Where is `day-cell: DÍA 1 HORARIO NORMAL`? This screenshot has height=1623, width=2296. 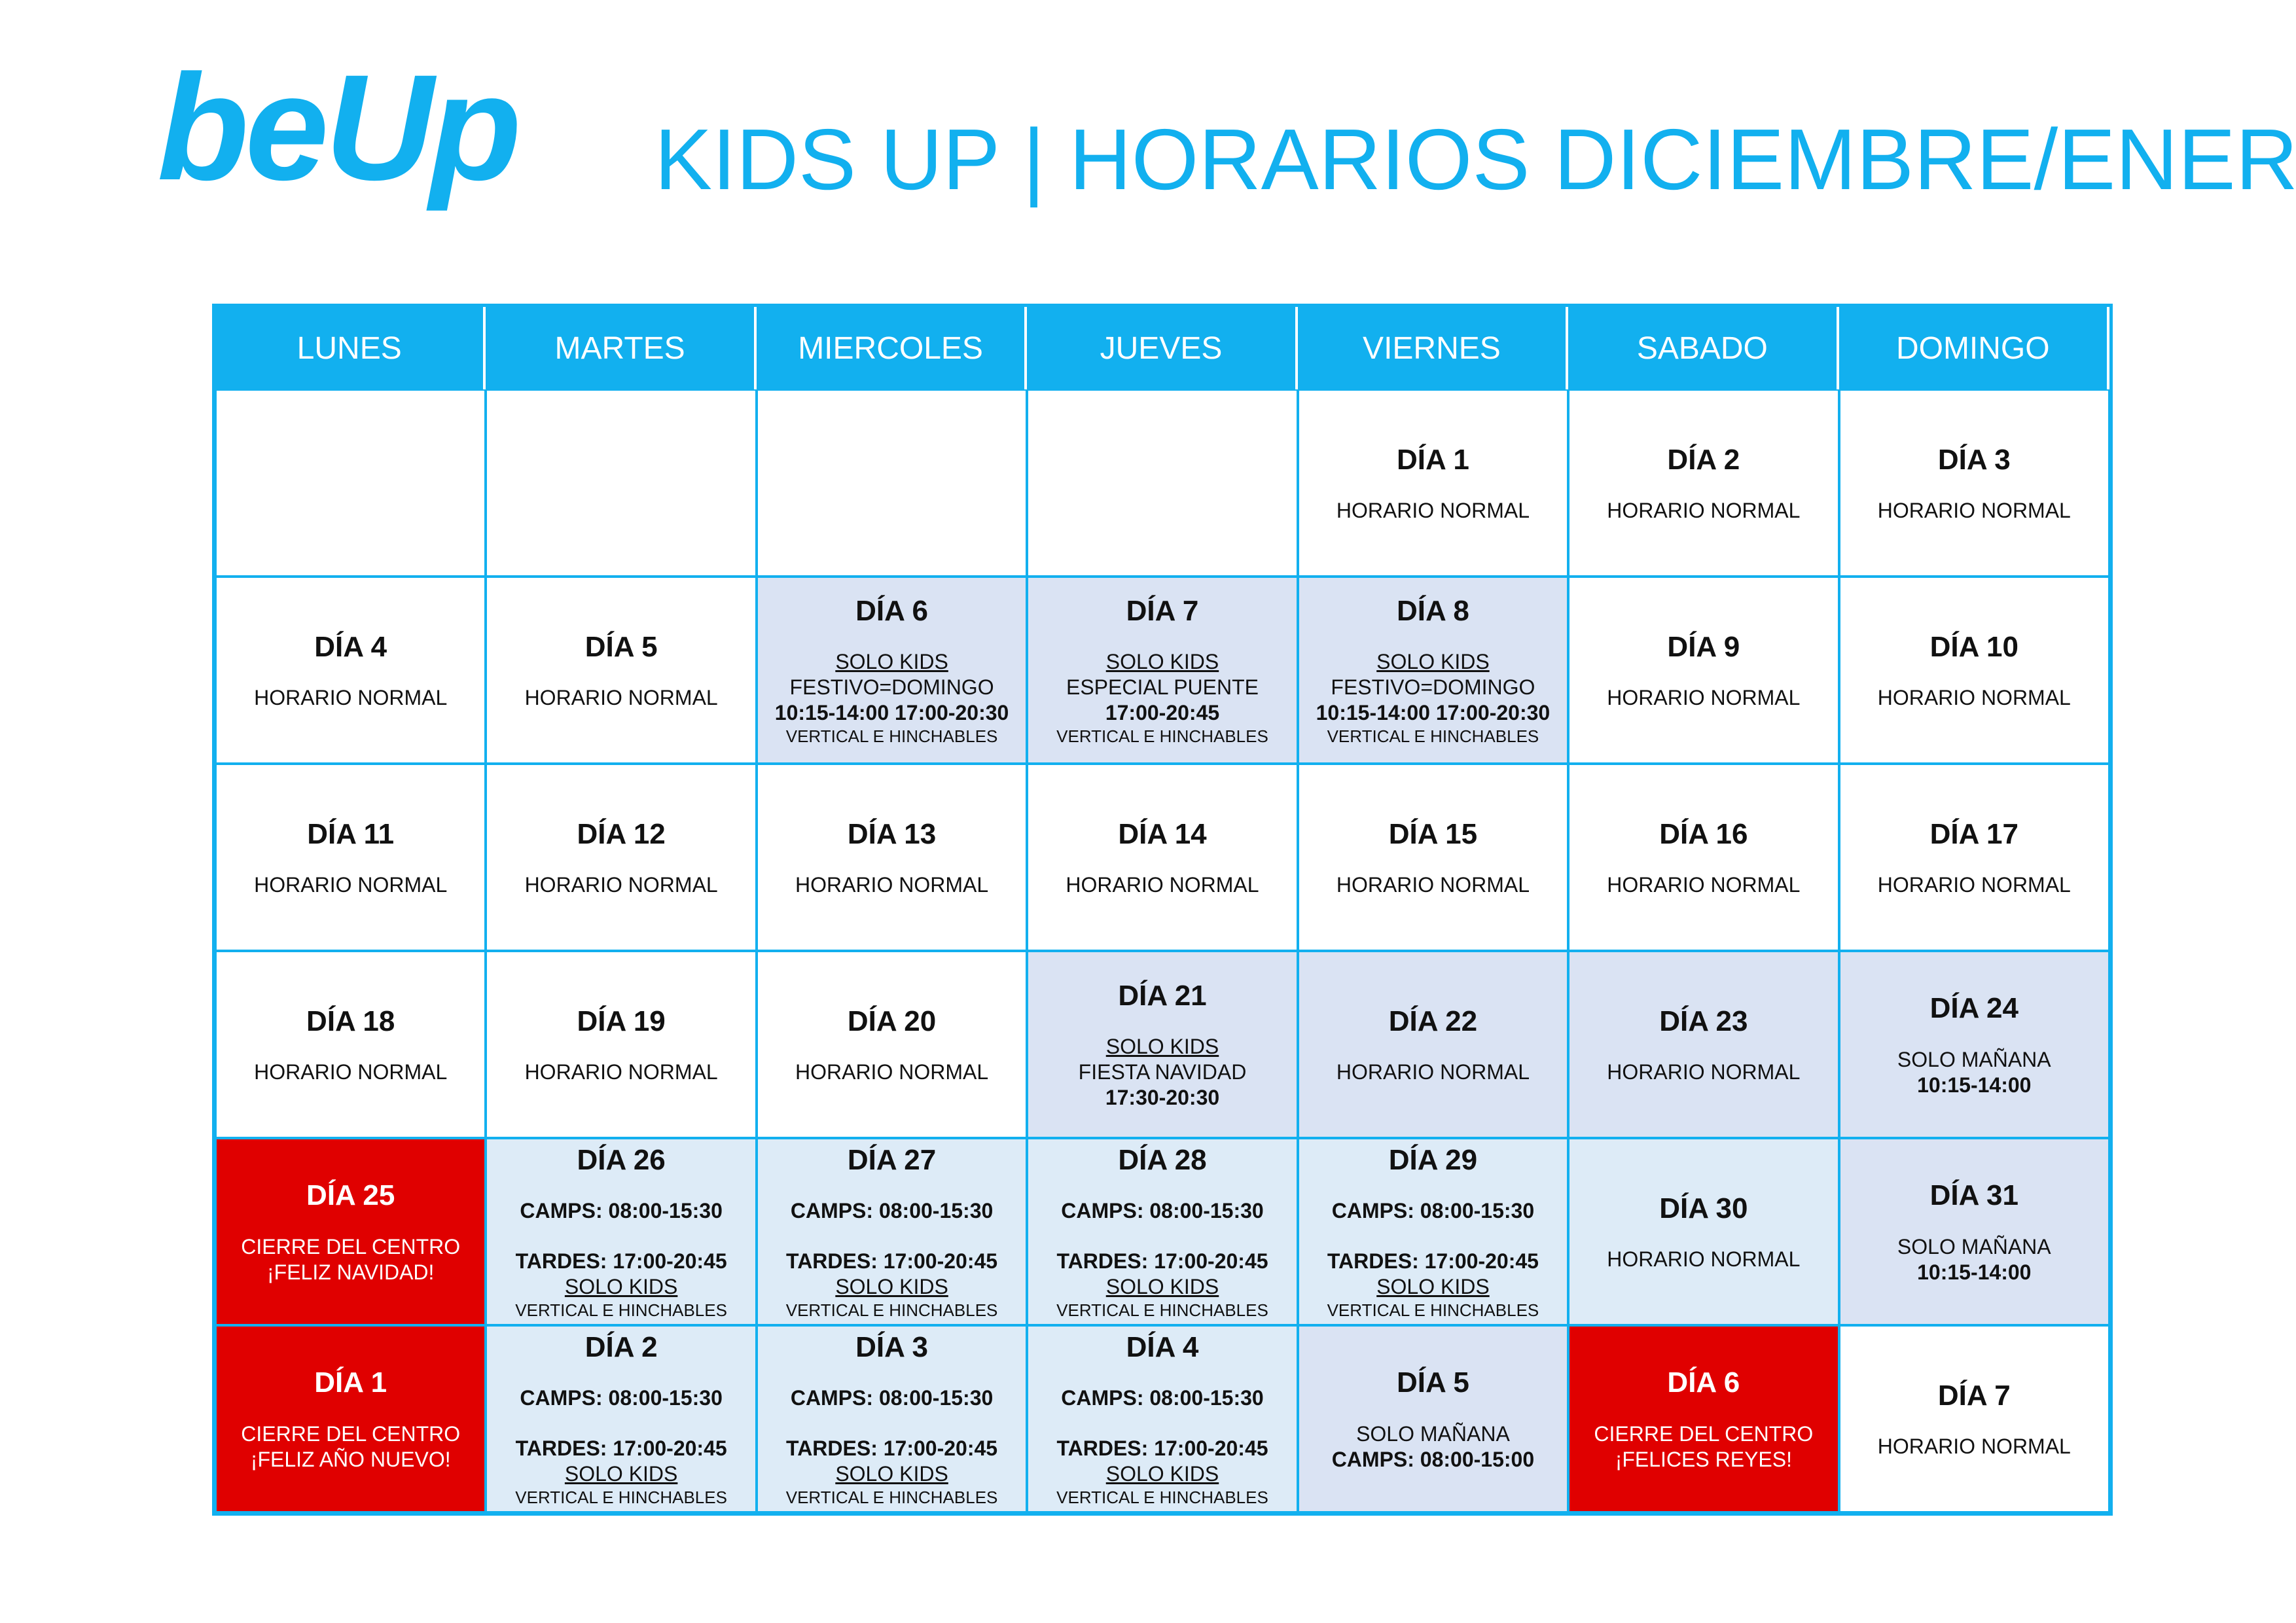 day-cell: DÍA 1 HORARIO NORMAL is located at coordinates (1433, 483).